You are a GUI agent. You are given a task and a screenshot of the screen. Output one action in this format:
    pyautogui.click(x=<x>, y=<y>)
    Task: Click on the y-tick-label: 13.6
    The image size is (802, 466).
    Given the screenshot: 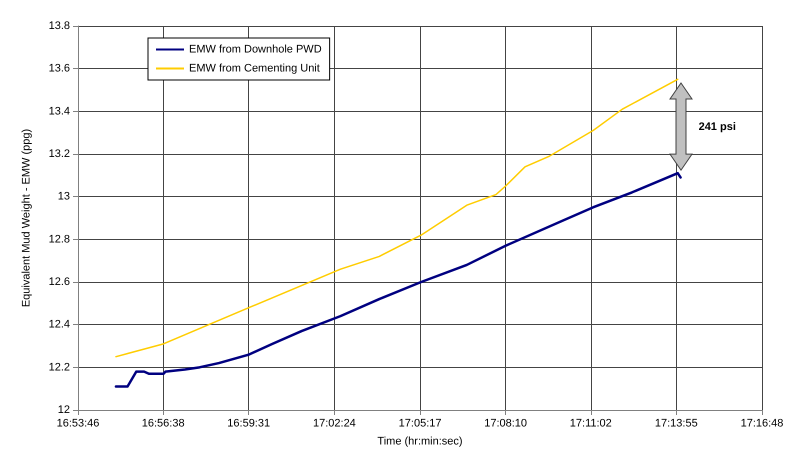 What is the action you would take?
    pyautogui.click(x=59, y=68)
    